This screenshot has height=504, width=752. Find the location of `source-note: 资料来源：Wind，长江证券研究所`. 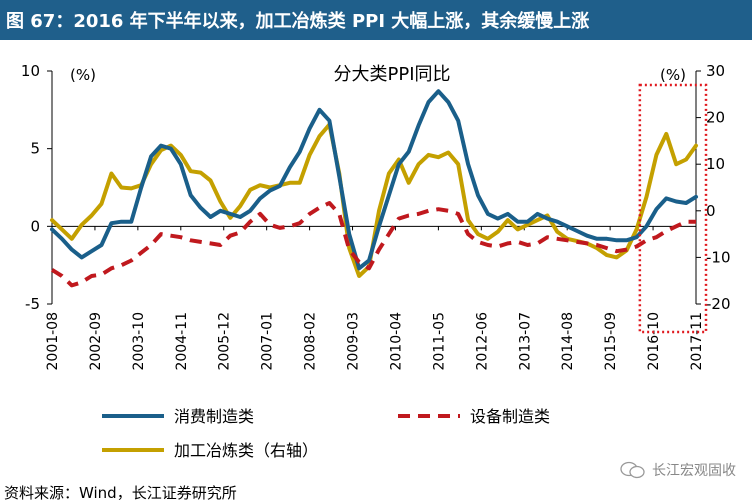

source-note: 资料来源：Wind，长江证券研究所 is located at coordinates (120, 493).